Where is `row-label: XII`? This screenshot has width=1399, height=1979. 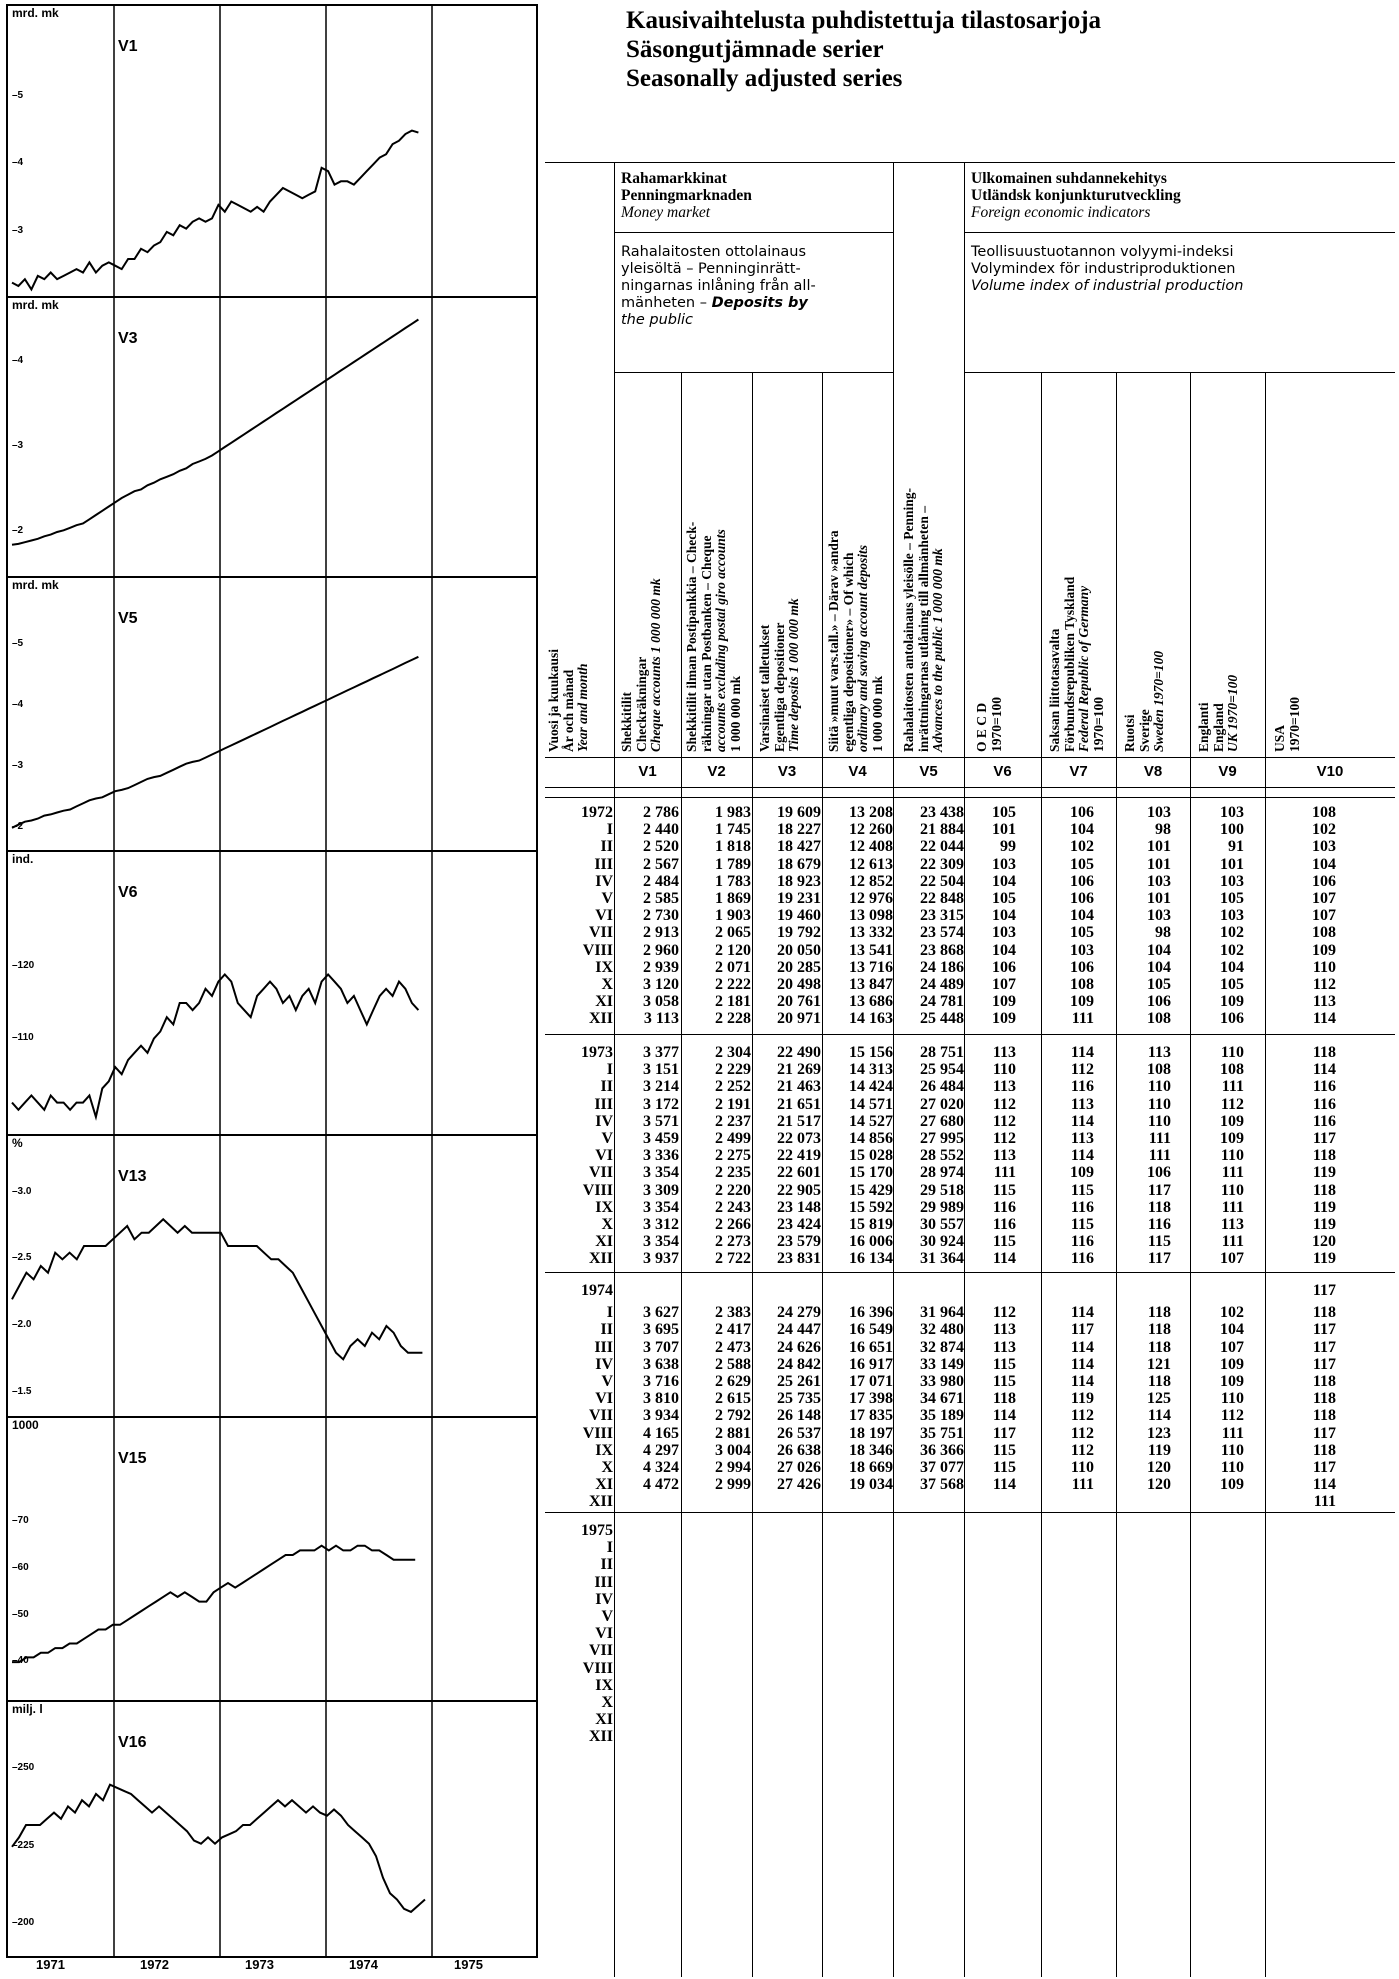
row-label: XII is located at coordinates (600, 1259).